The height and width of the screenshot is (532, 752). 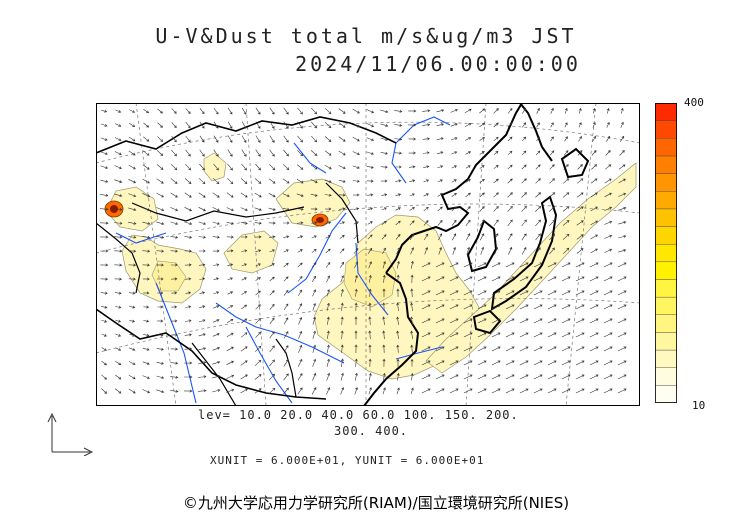 What do you see at coordinates (169, 276) in the screenshot?
I see `dust-area-west-inner` at bounding box center [169, 276].